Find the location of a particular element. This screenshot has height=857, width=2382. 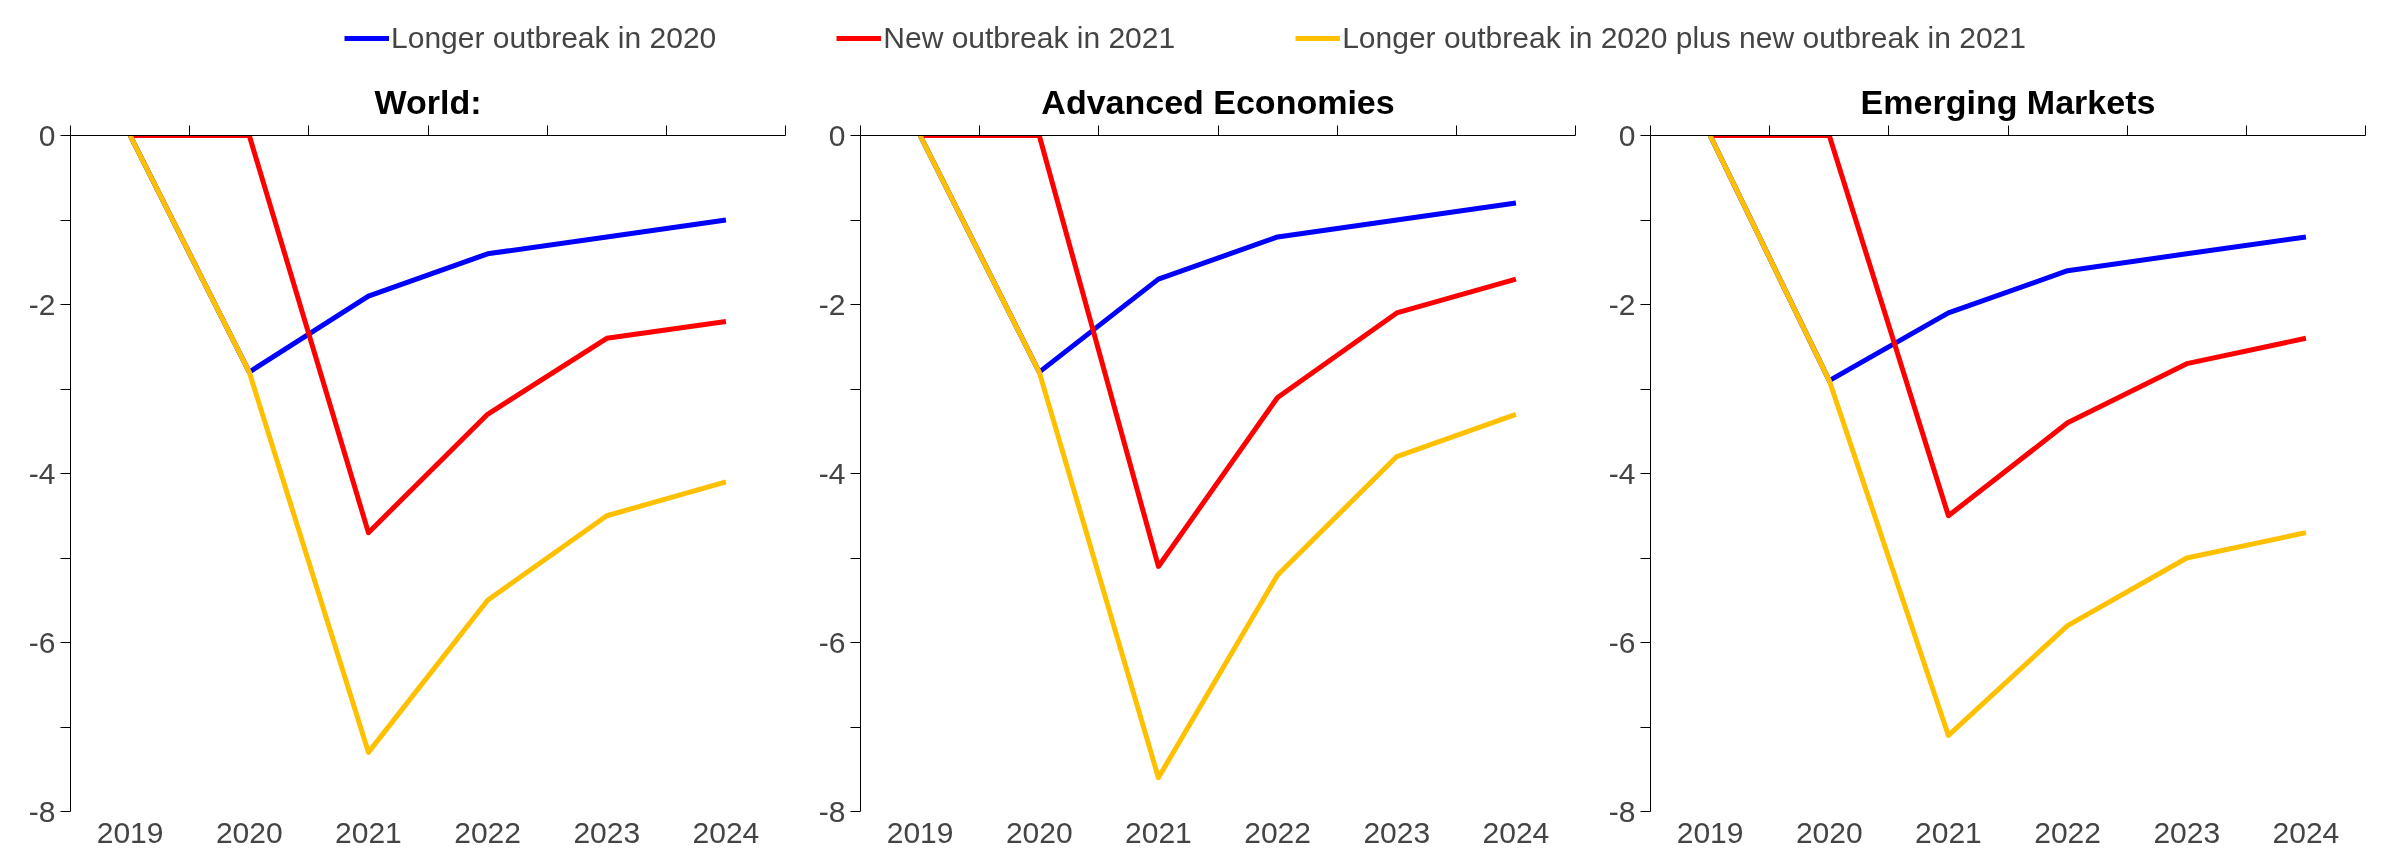

legend-label: New outbreak in 2021 is located at coordinates (1029, 37).